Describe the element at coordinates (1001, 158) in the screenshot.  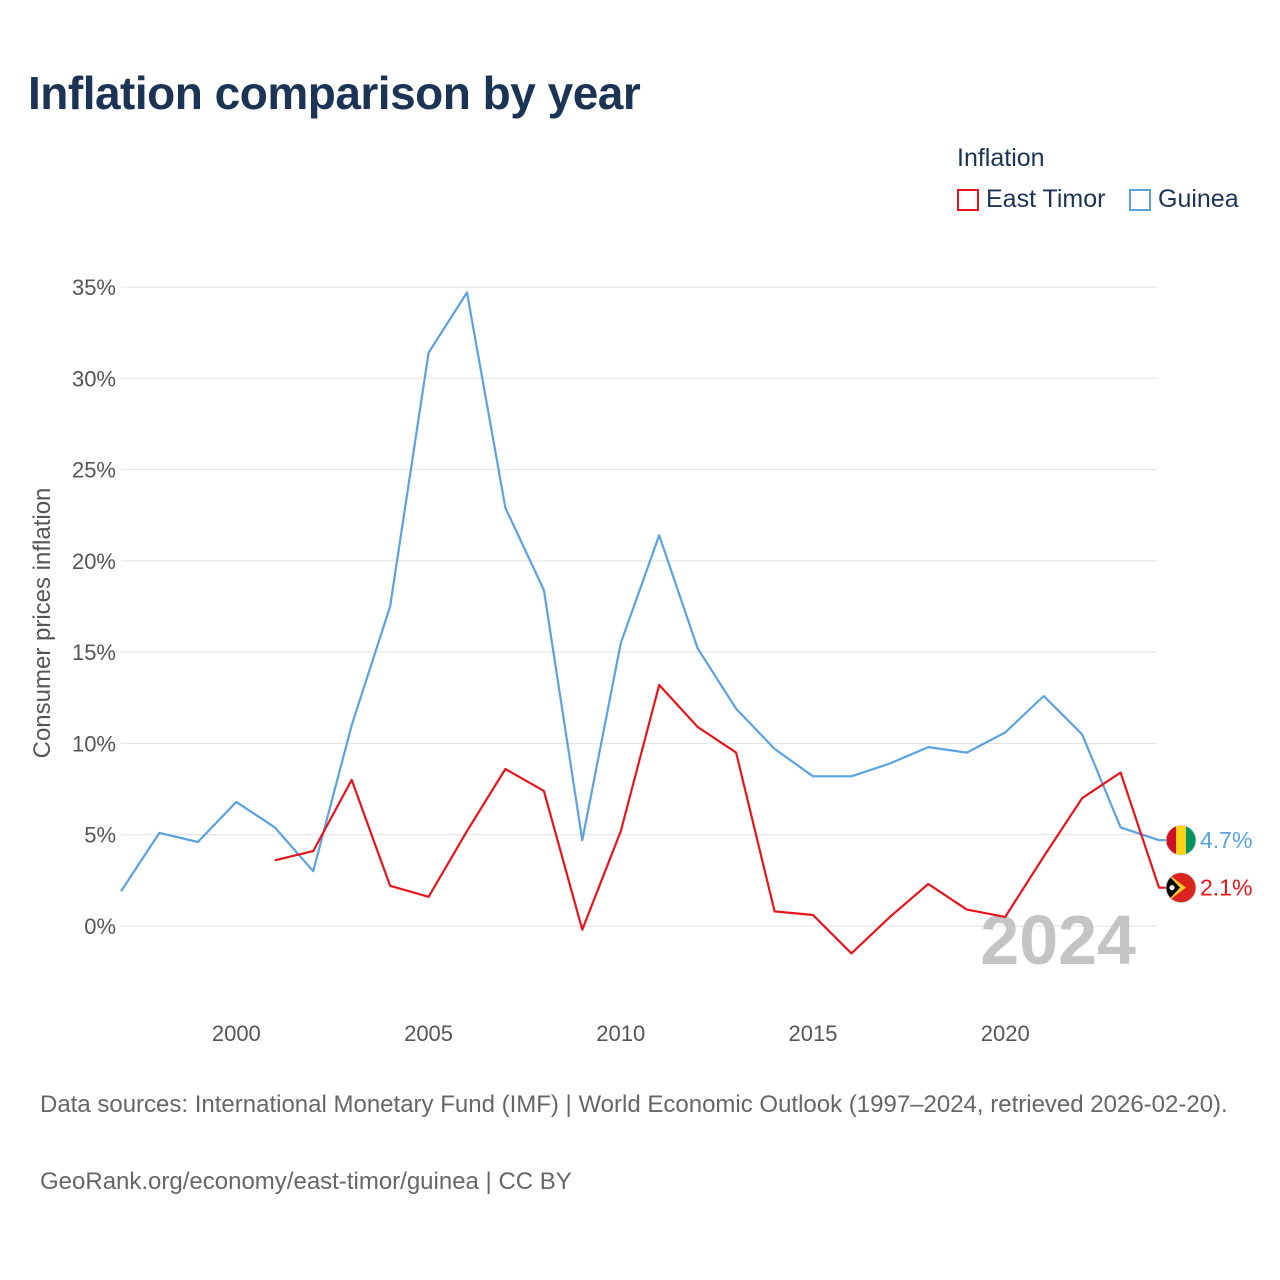
I see `legend-title: Inflation` at that location.